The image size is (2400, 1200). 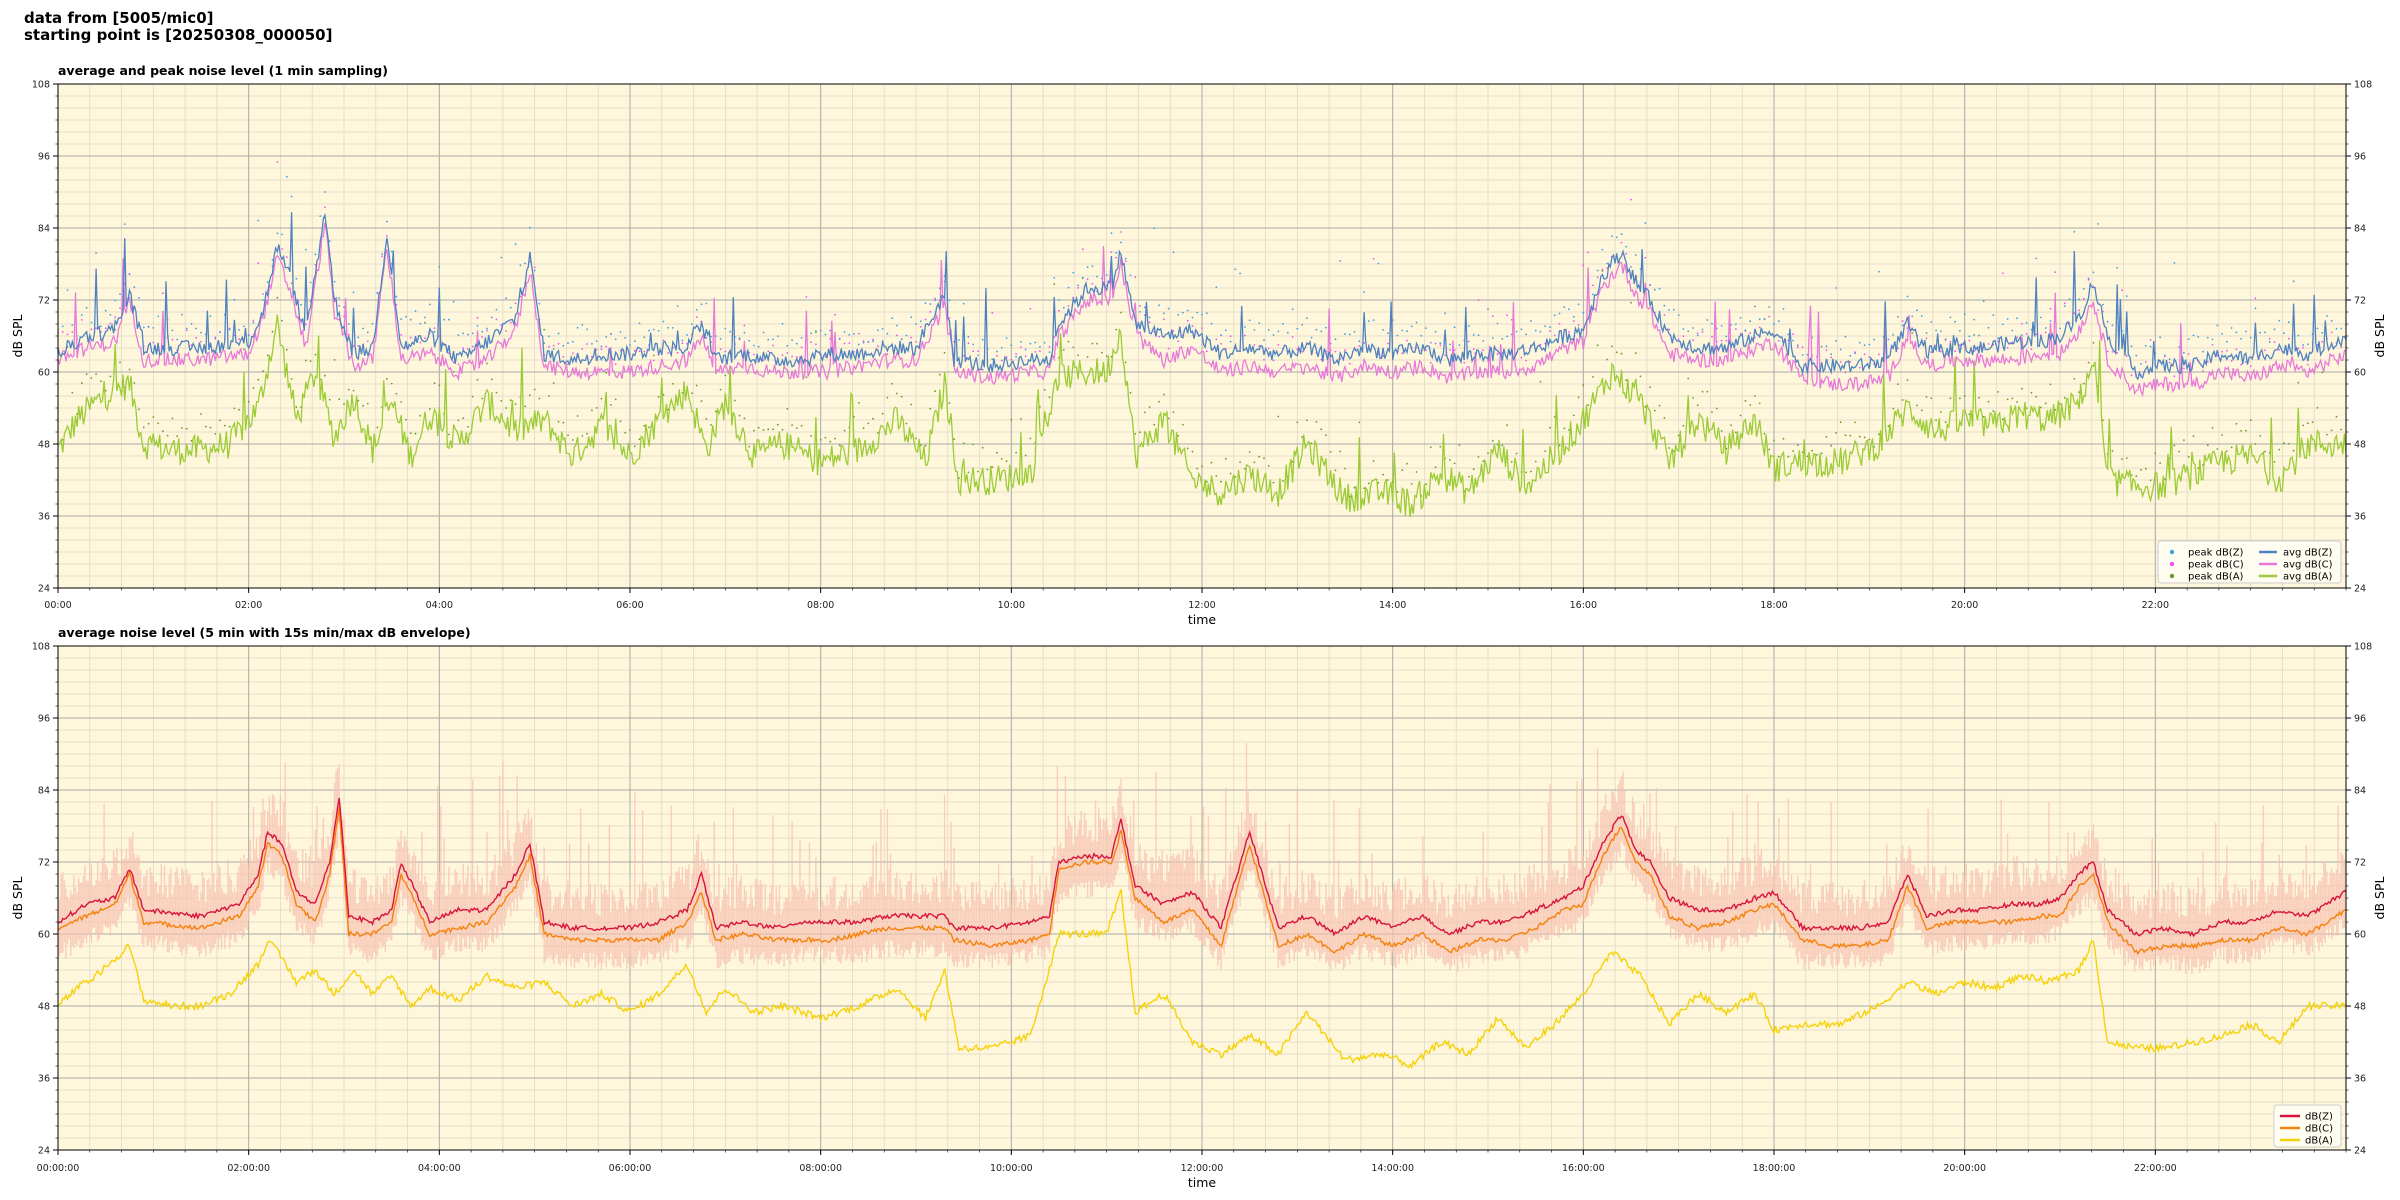 I want to click on x-tick-label: 00:00, so click(x=57, y=605).